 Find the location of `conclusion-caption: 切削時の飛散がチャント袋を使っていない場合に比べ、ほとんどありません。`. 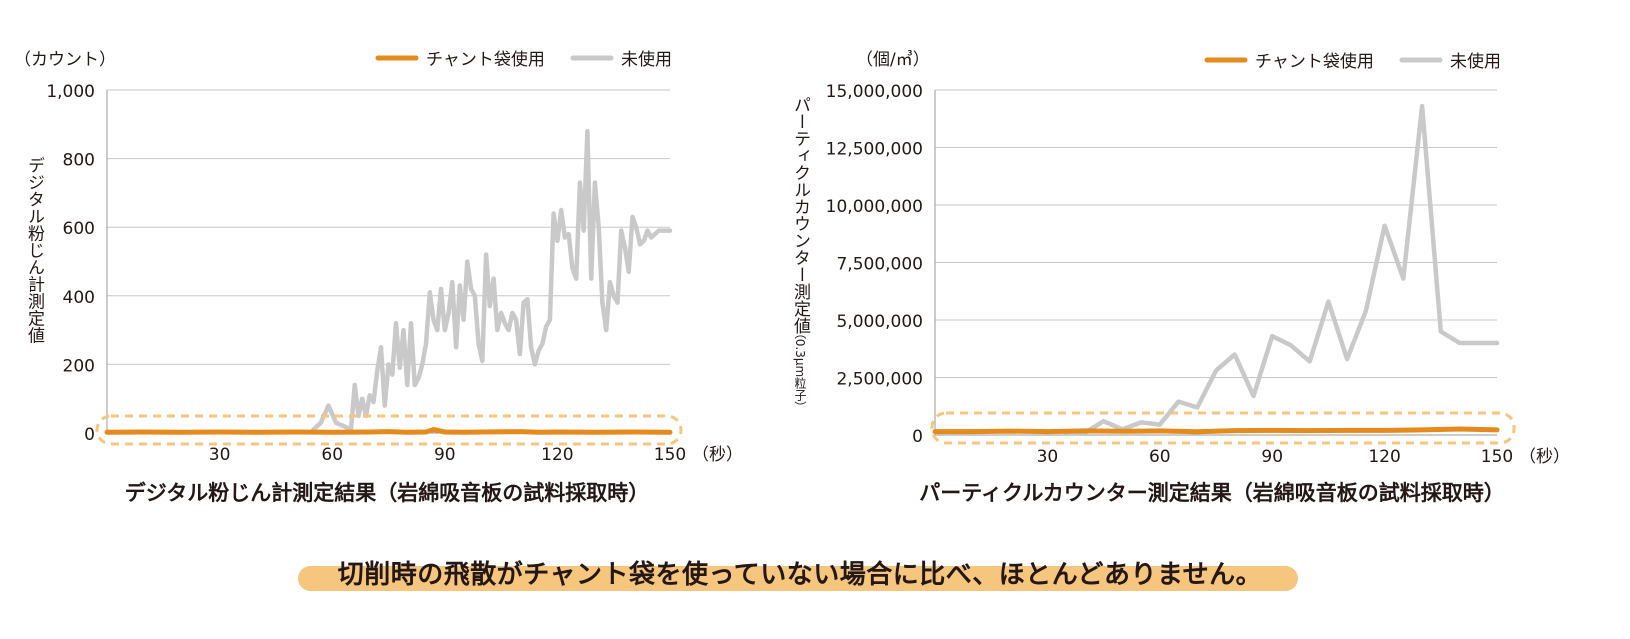

conclusion-caption: 切削時の飛散がチャント袋を使っていない場合に比べ、ほとんどありません。 is located at coordinates (800, 575).